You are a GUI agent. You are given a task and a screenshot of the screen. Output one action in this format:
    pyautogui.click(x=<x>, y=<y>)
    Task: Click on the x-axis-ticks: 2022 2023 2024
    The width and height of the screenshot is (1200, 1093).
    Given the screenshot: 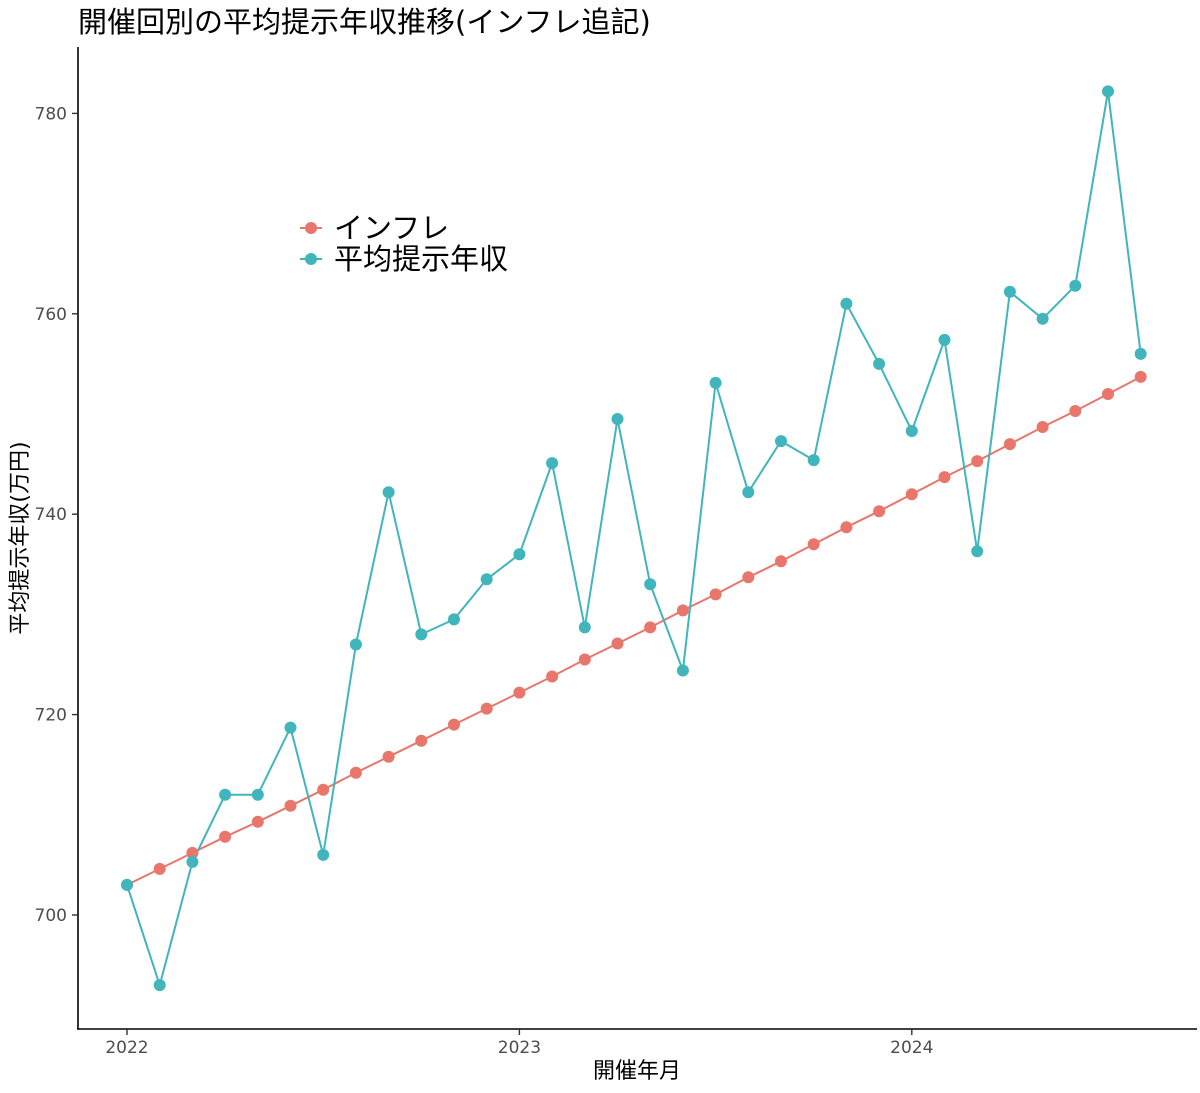 What is the action you would take?
    pyautogui.click(x=519, y=1043)
    